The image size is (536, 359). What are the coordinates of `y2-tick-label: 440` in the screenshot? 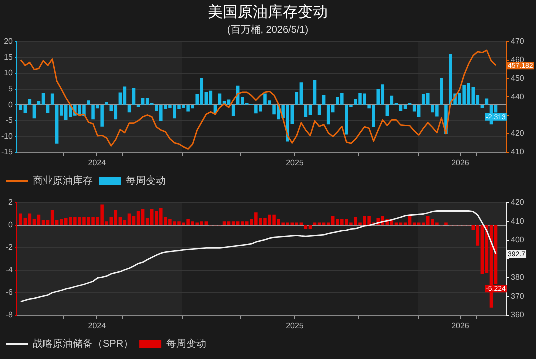 It's located at (518, 97).